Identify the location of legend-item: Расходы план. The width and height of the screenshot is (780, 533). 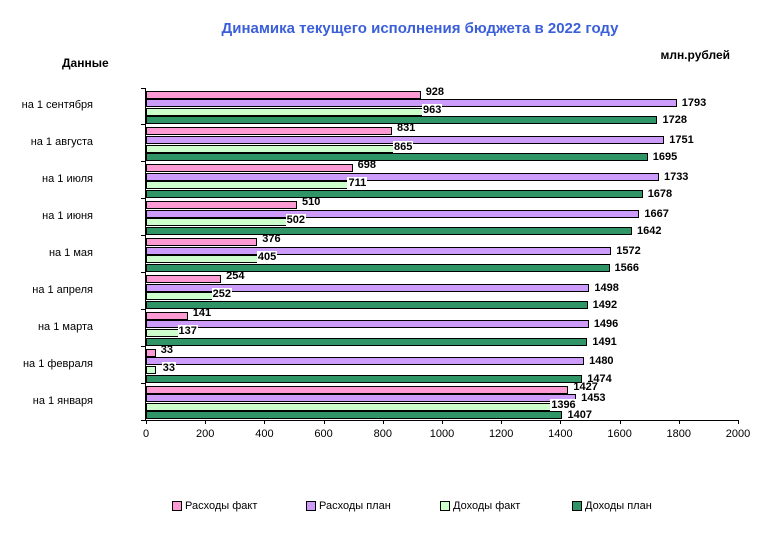
(348, 506).